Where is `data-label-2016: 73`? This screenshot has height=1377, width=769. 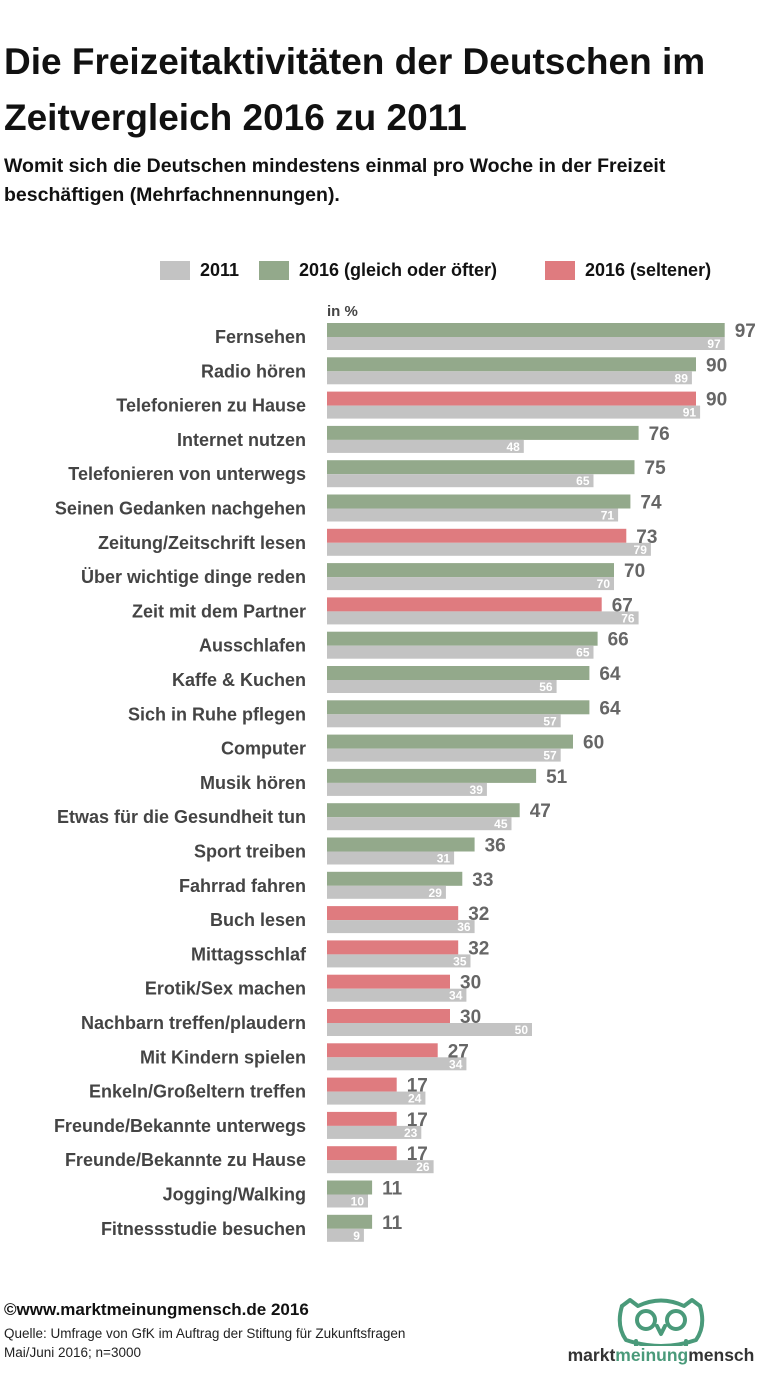
data-label-2016: 73 is located at coordinates (646, 537).